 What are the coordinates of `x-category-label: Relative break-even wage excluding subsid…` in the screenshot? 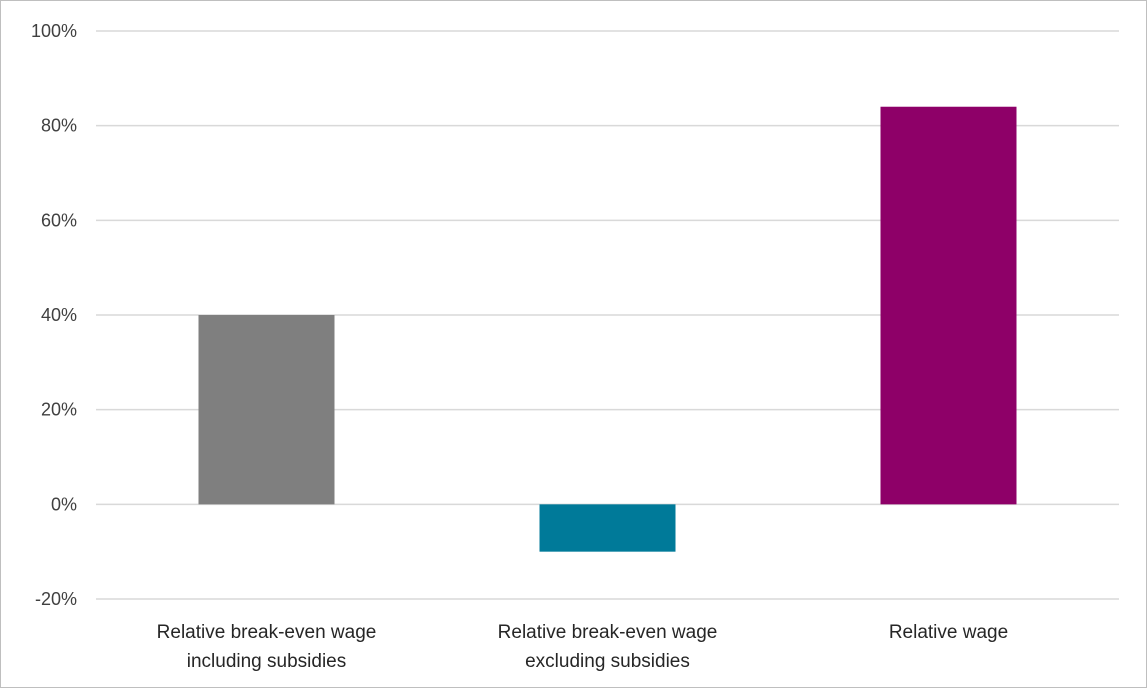 It's located at (608, 647).